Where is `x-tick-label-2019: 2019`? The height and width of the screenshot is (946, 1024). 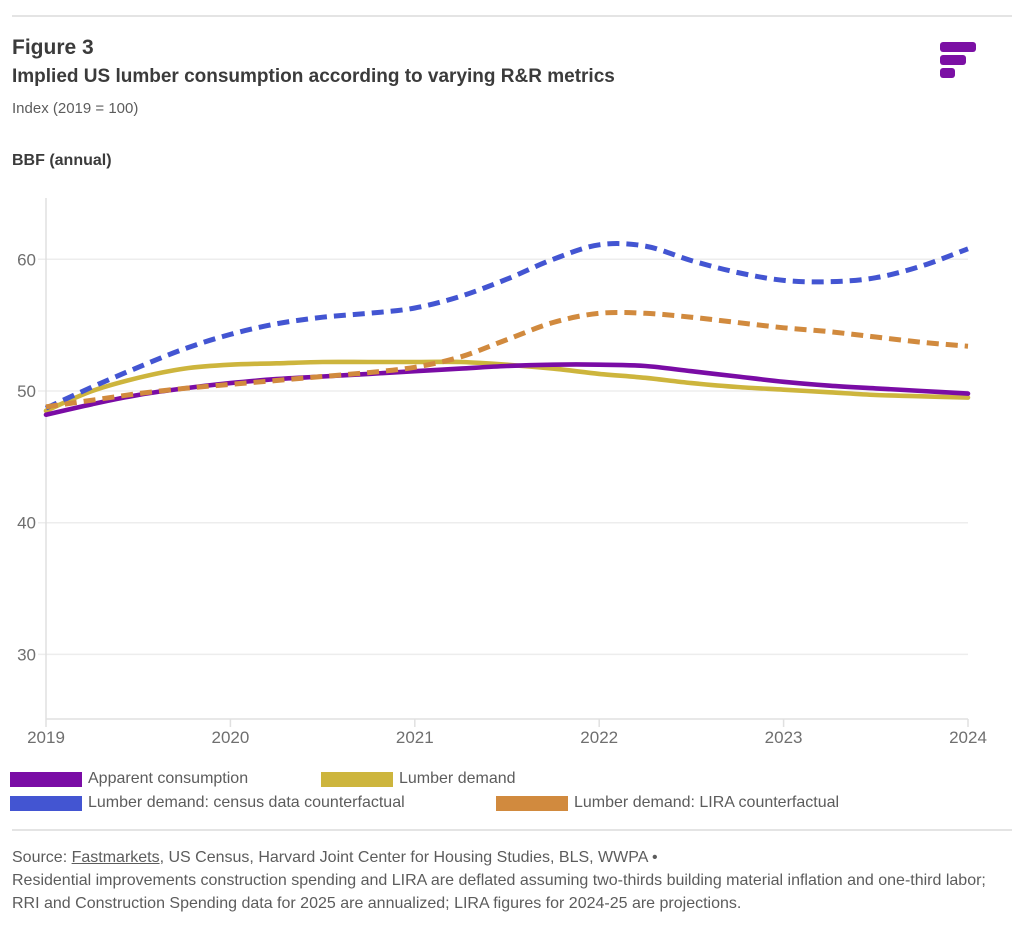
x-tick-label-2019: 2019 is located at coordinates (46, 737).